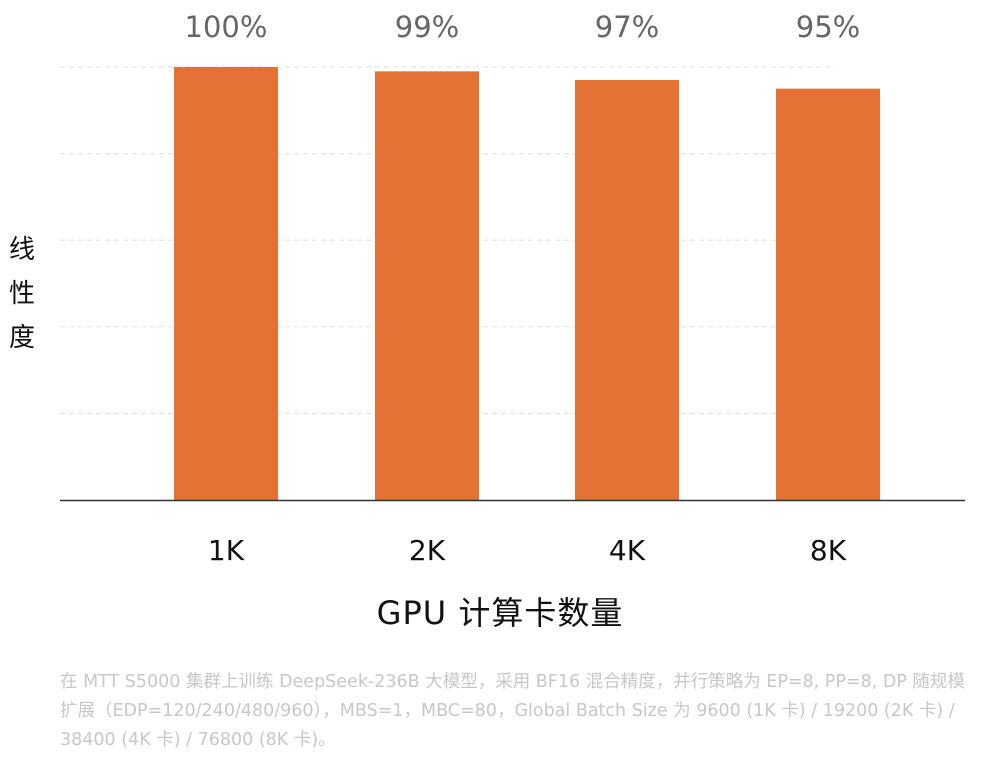 The image size is (1000, 761). Describe the element at coordinates (226, 283) in the screenshot. I see `bar-1K` at that location.